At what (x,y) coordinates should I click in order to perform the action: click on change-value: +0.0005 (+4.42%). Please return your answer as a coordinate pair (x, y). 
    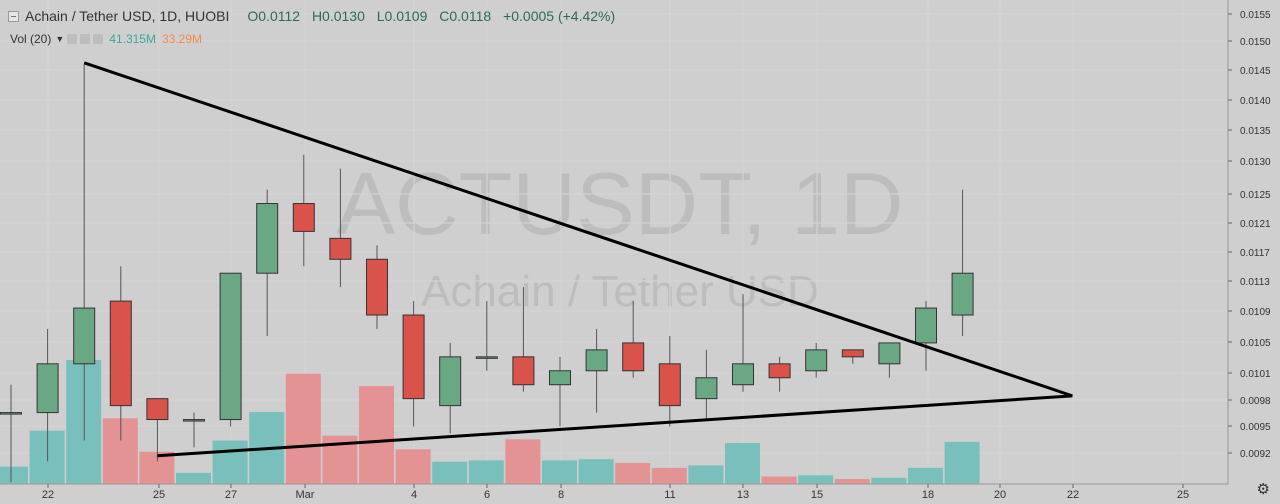
    Looking at the image, I should click on (559, 16).